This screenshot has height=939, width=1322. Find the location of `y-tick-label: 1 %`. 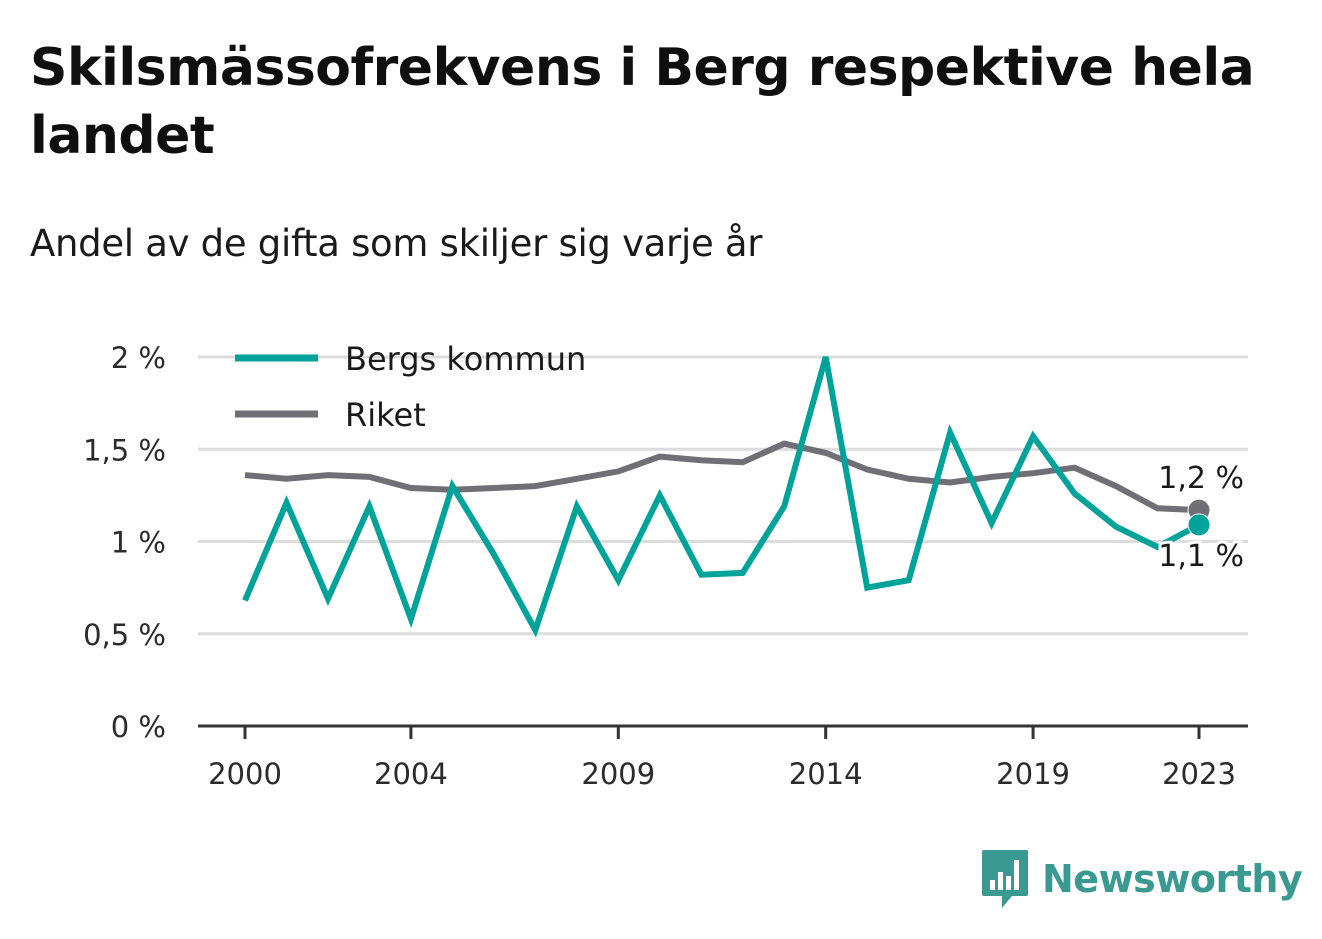

y-tick-label: 1 % is located at coordinates (138, 543).